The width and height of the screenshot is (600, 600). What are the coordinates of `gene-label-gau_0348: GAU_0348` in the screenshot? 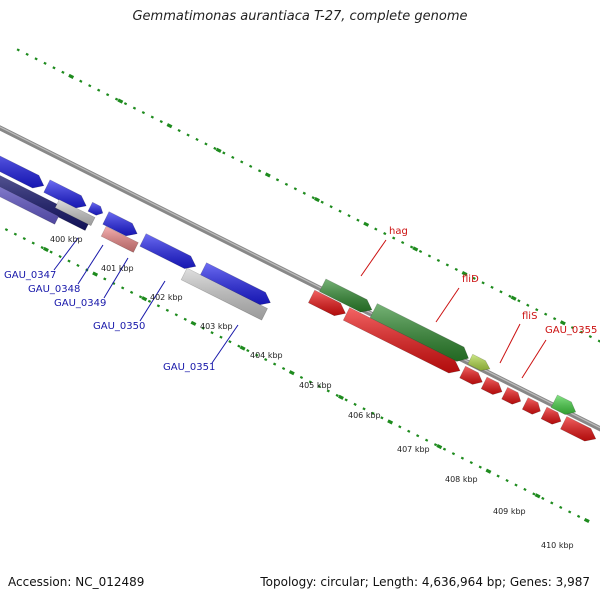 It's located at (54, 289).